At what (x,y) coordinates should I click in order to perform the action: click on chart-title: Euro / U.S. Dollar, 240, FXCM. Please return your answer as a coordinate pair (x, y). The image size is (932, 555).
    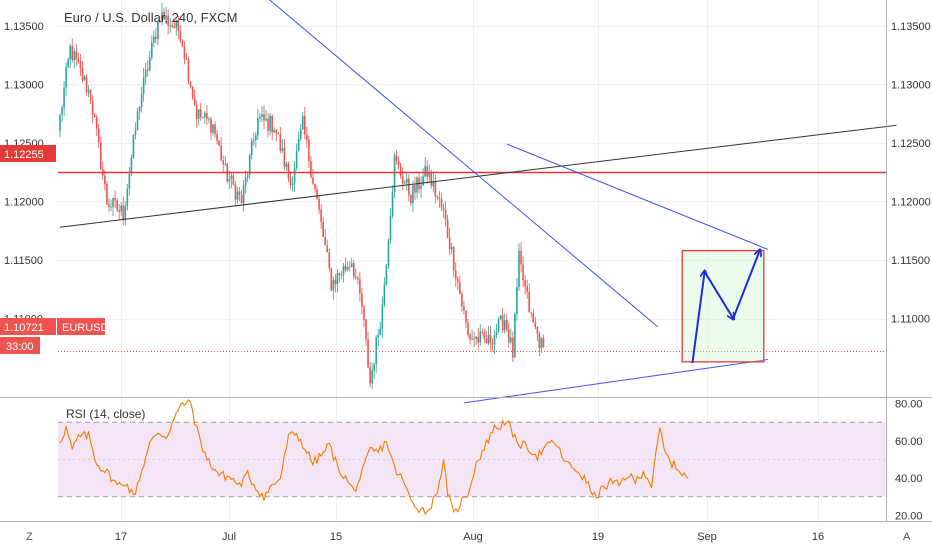
    Looking at the image, I should click on (150, 17).